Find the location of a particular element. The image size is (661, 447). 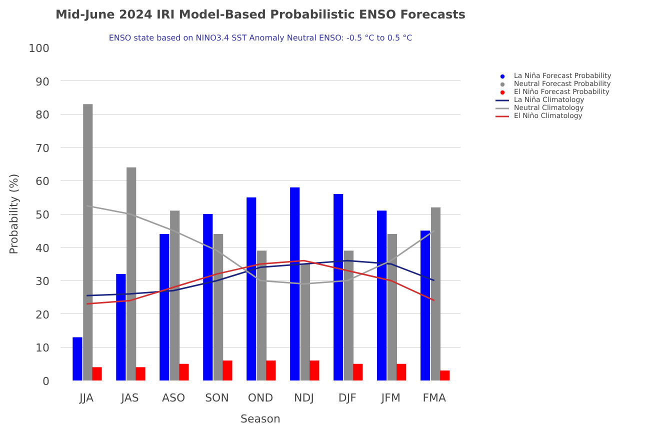

x-tick-label: JFM is located at coordinates (390, 398).